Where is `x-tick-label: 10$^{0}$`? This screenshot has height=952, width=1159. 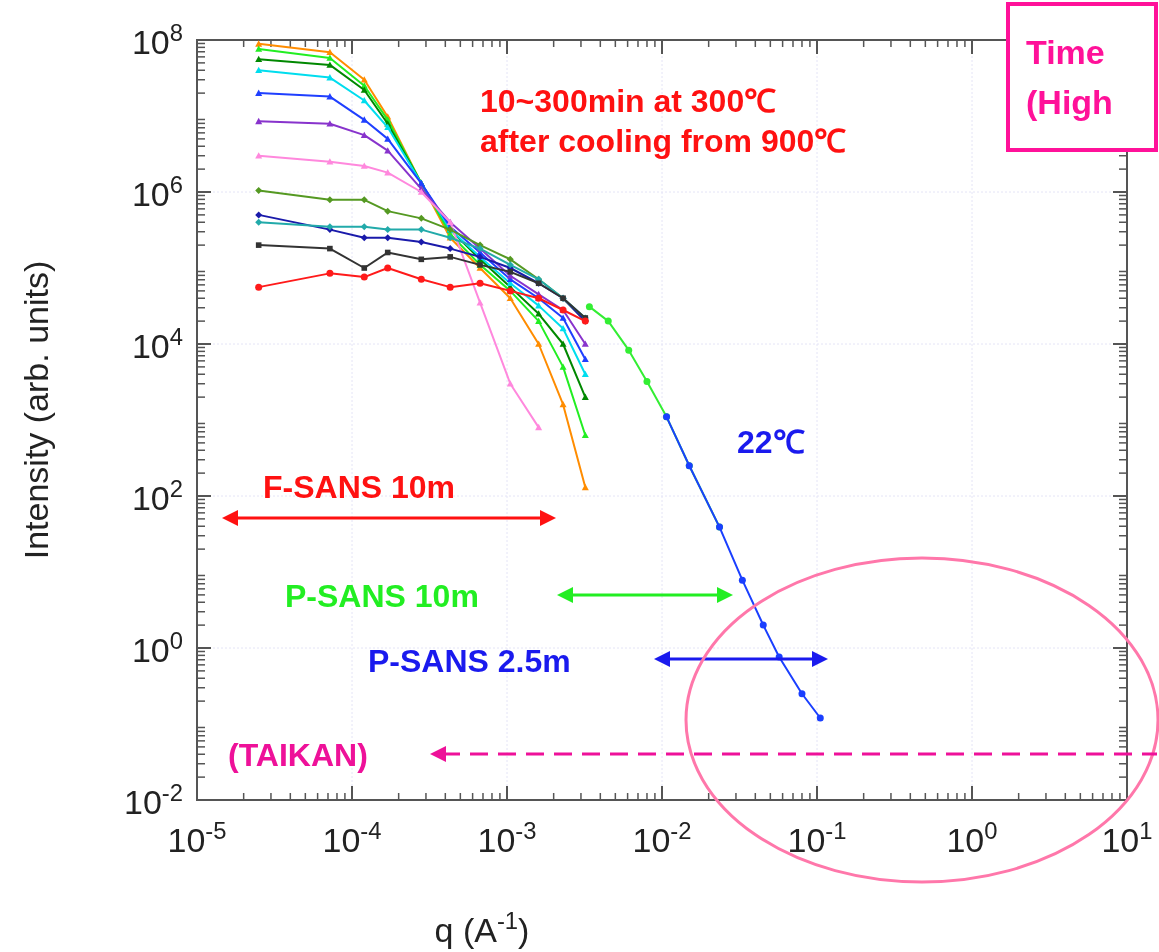
x-tick-label: 10$^{0}$ is located at coordinates (972, 837).